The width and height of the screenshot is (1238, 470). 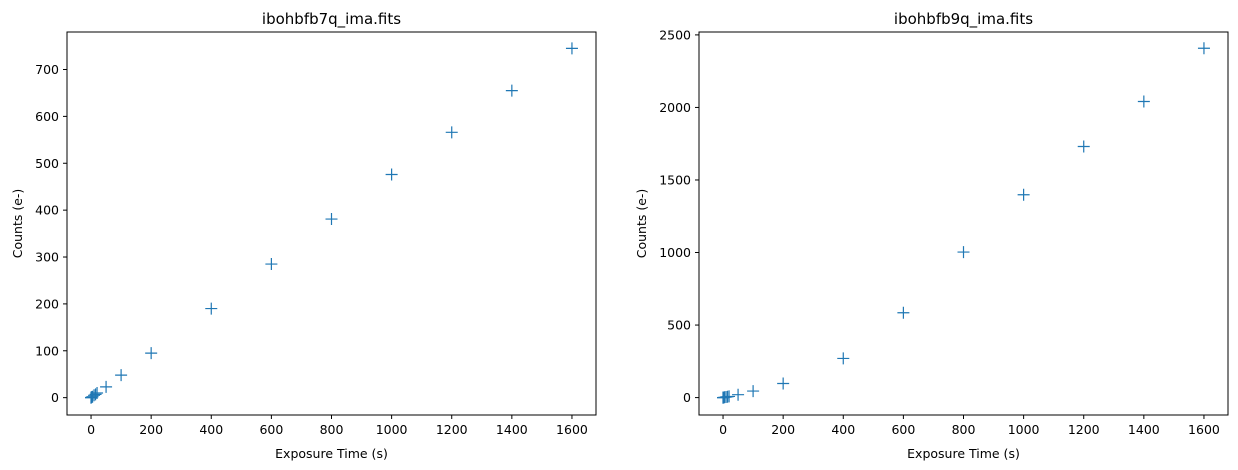 I want to click on y-tick-label: 700, so click(x=47, y=69).